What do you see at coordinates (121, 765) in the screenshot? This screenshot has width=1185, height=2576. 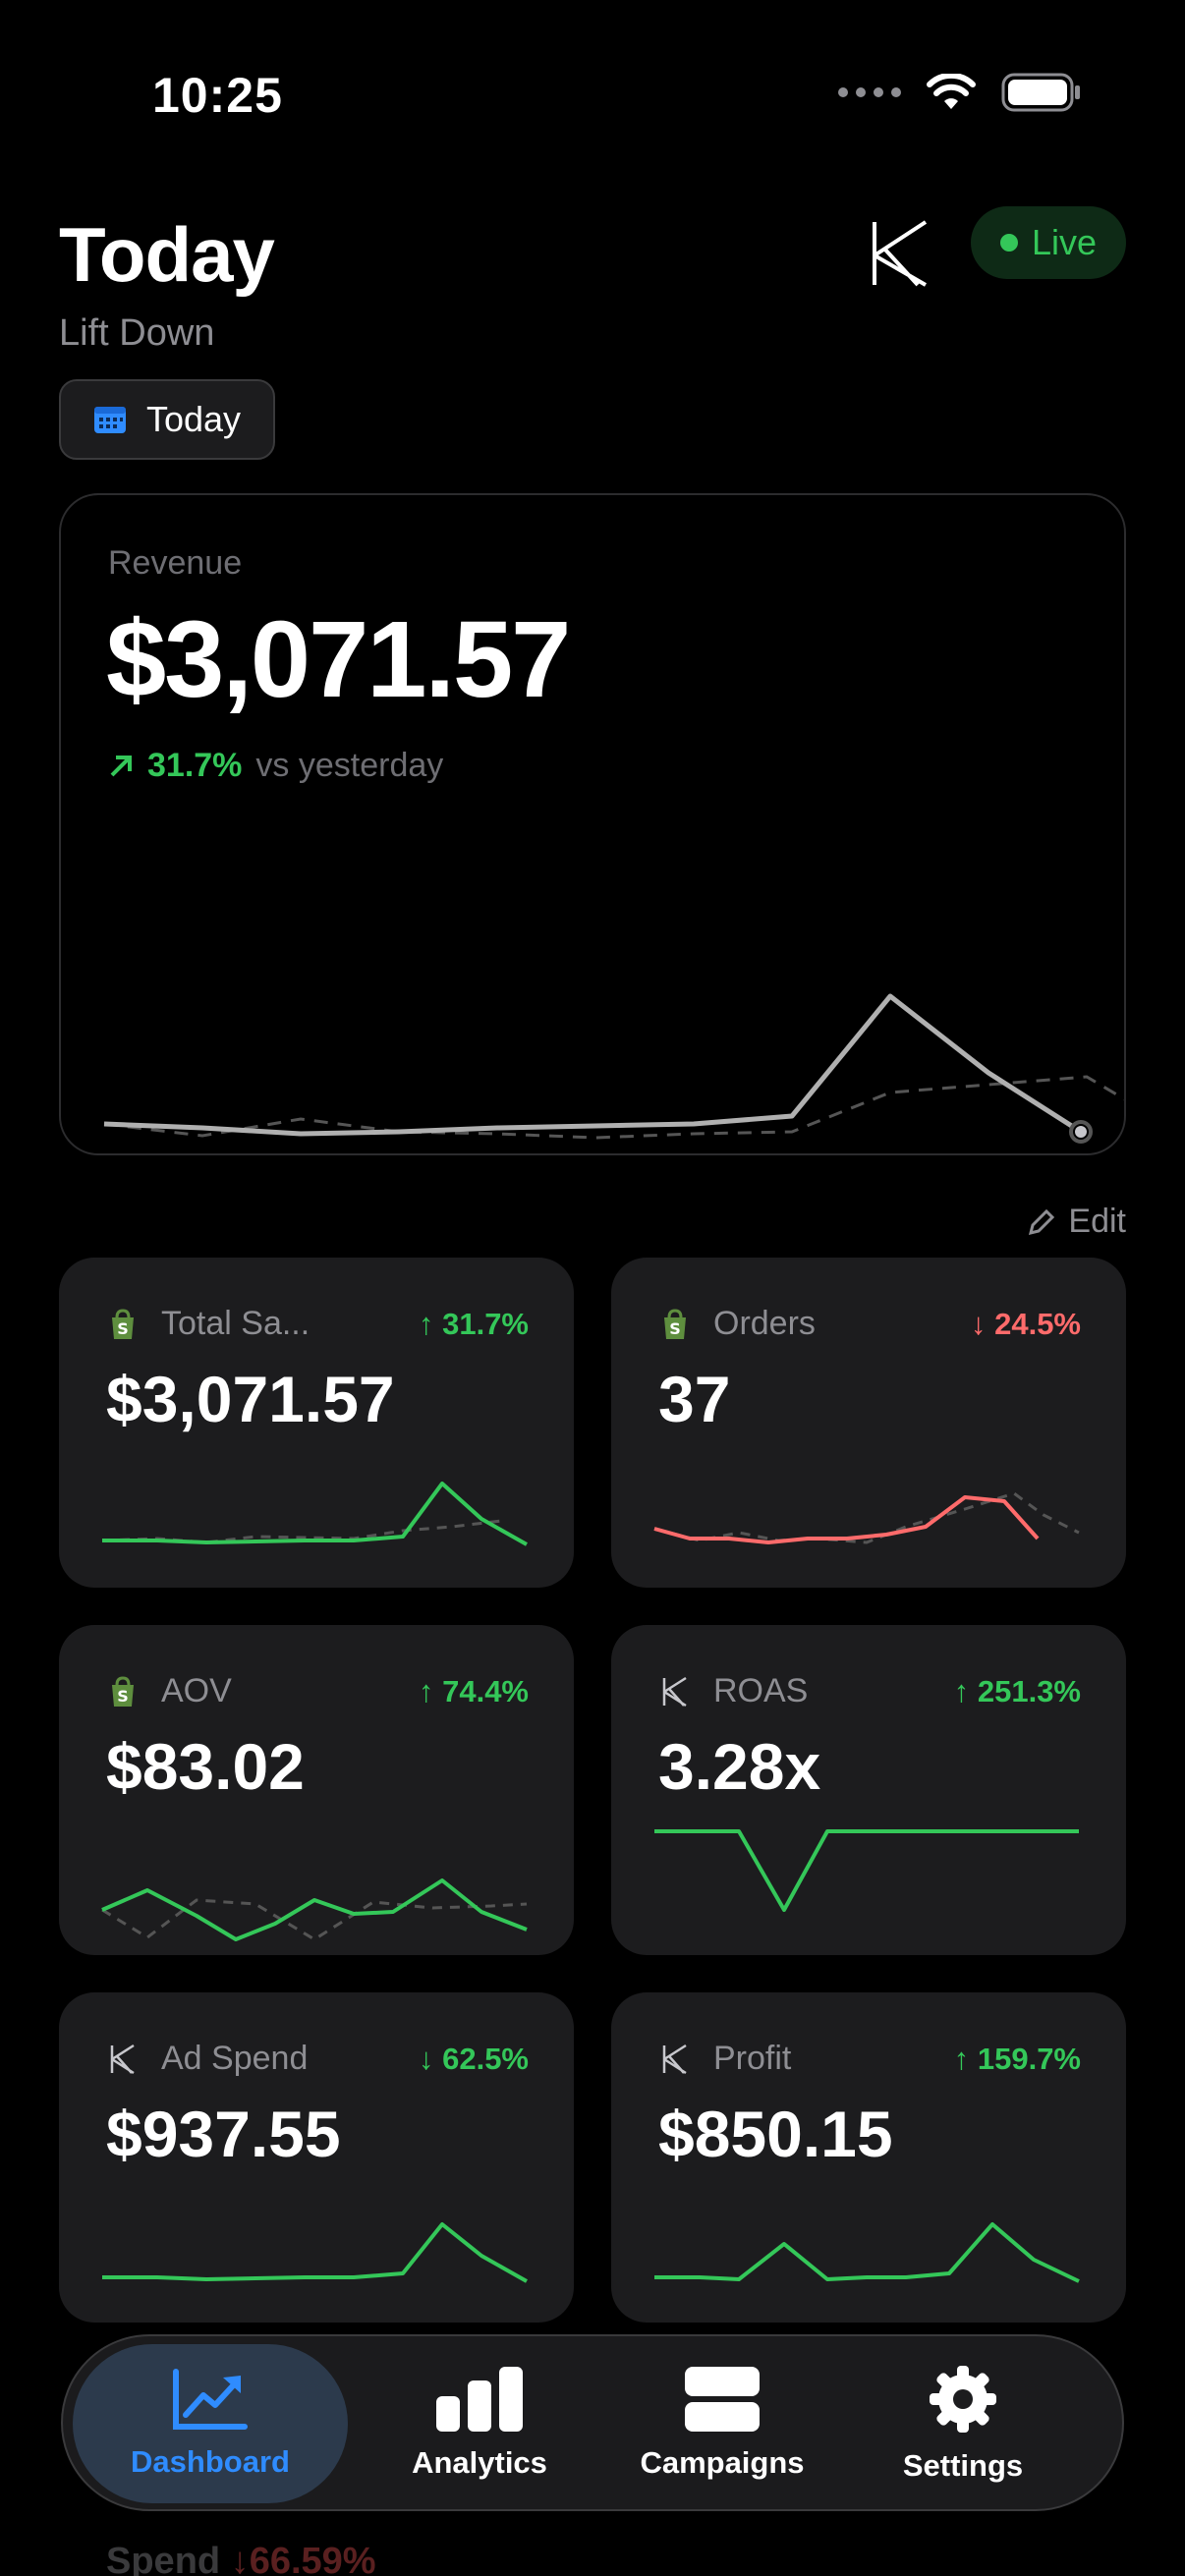 I see `arrow-up-right-icon` at bounding box center [121, 765].